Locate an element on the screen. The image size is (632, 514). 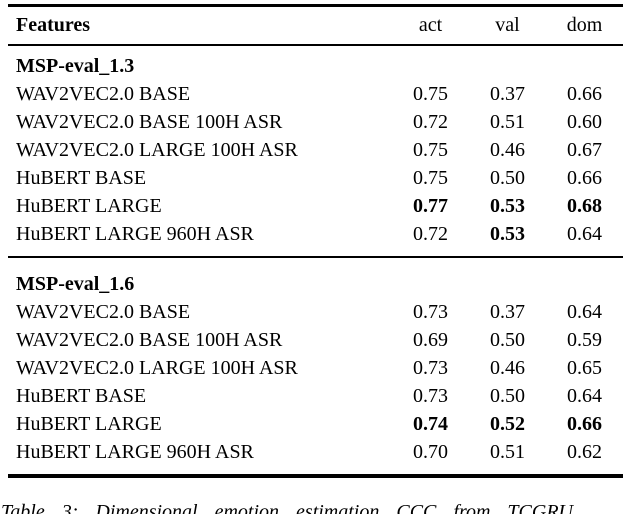
table-row: WAV2VEC2.0 LARGE 100H ASR 0.75 0.46 0.67 is located at coordinates (315, 150).